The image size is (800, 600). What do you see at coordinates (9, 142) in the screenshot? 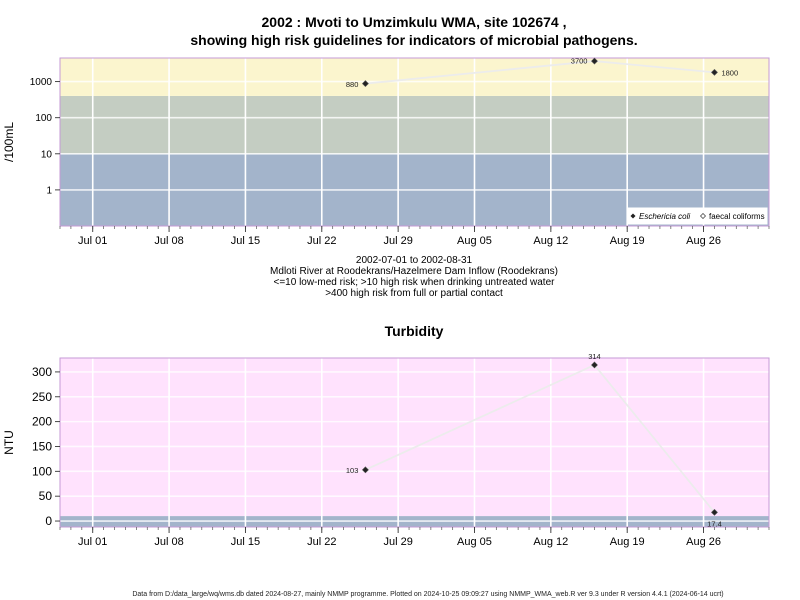
I see `chart1-y-axis-label: /100mL` at bounding box center [9, 142].